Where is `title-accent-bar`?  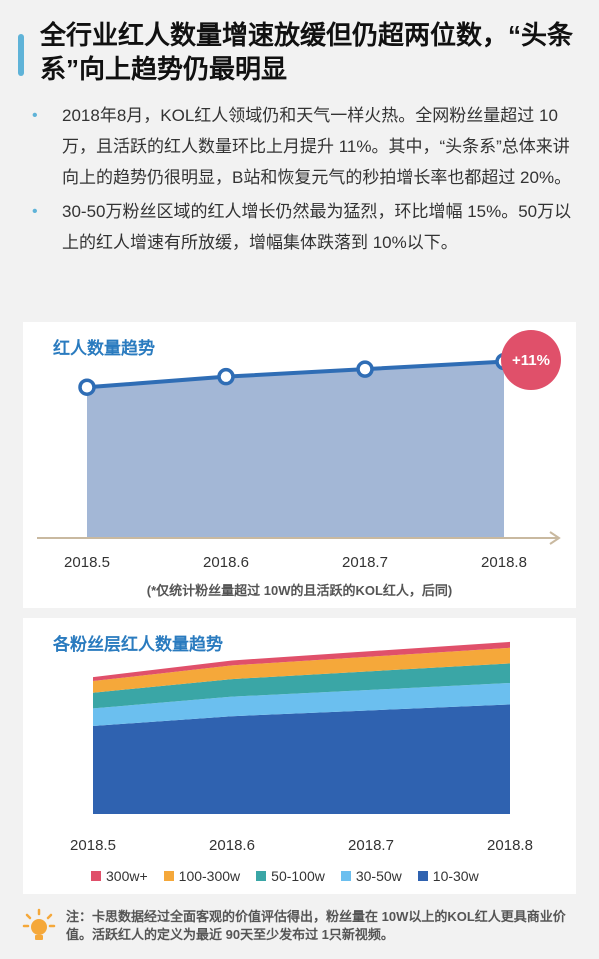 title-accent-bar is located at coordinates (21, 55).